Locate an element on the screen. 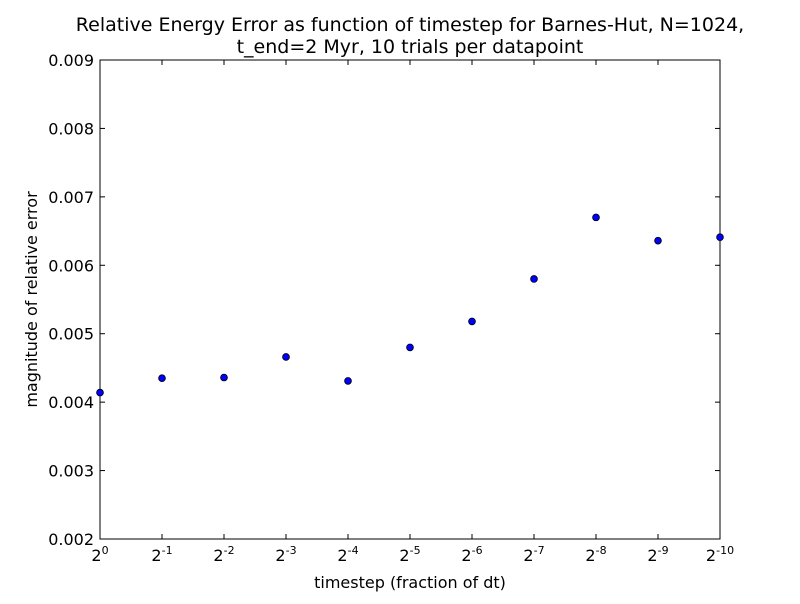  y-tick-label: 0.008 is located at coordinates (71, 128).